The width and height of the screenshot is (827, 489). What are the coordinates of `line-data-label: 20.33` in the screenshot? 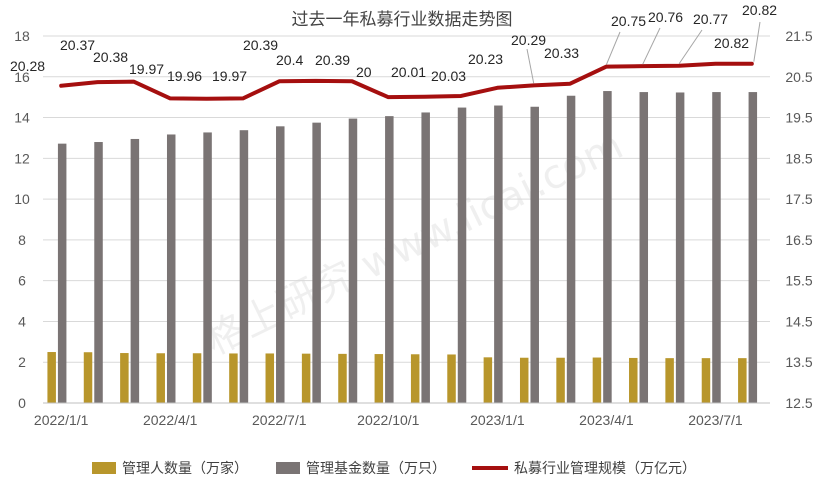 It's located at (561, 53).